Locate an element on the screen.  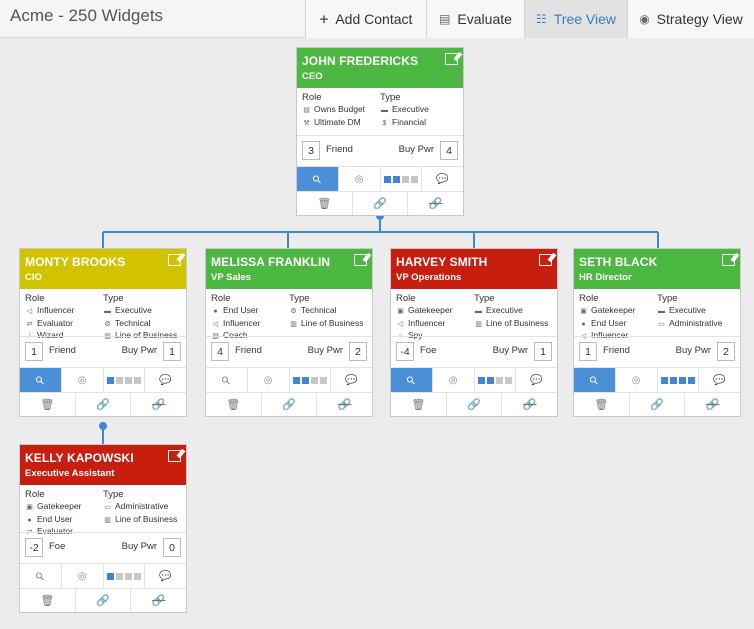
type-label: Line of Business is located at coordinates (517, 322).